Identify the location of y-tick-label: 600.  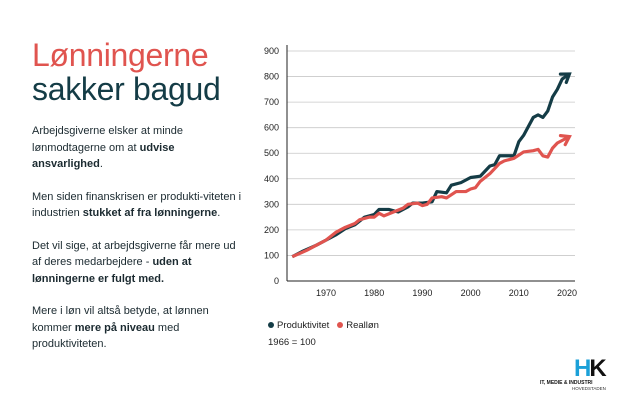
(271, 128).